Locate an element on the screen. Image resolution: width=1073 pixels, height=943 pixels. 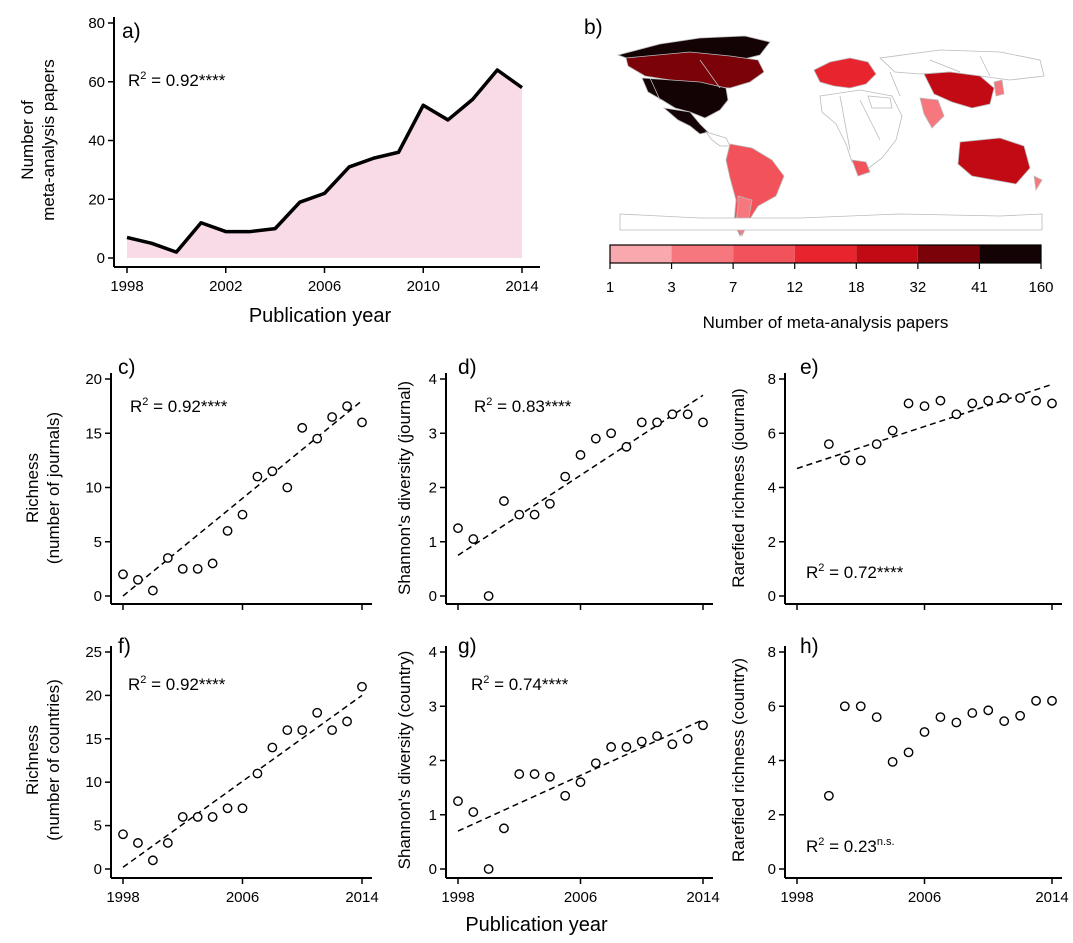
y-tick-label: 40 is located at coordinates (96, 141).